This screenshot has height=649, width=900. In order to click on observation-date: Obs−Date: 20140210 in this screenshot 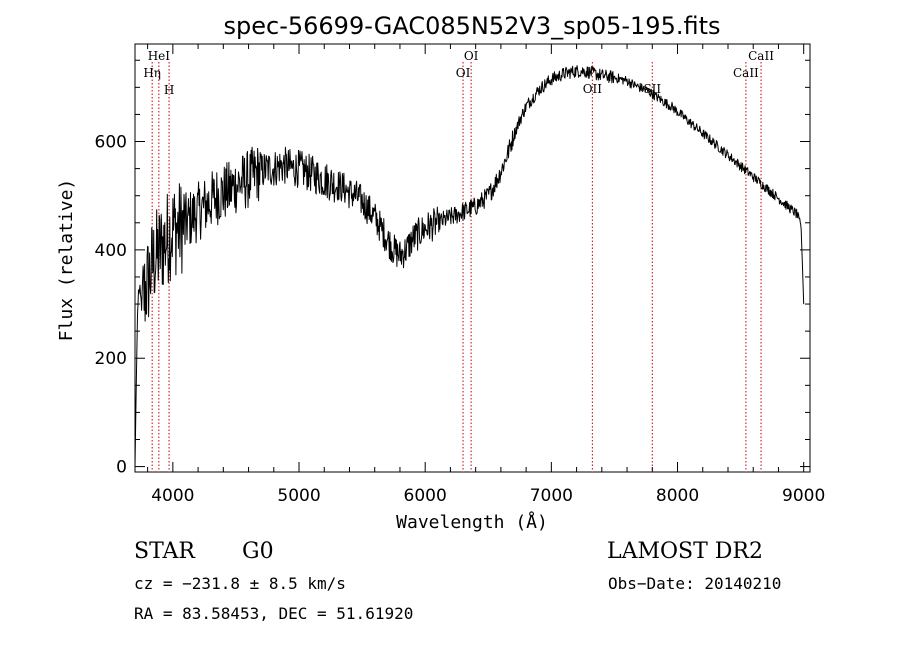, I will do `click(694, 583)`.